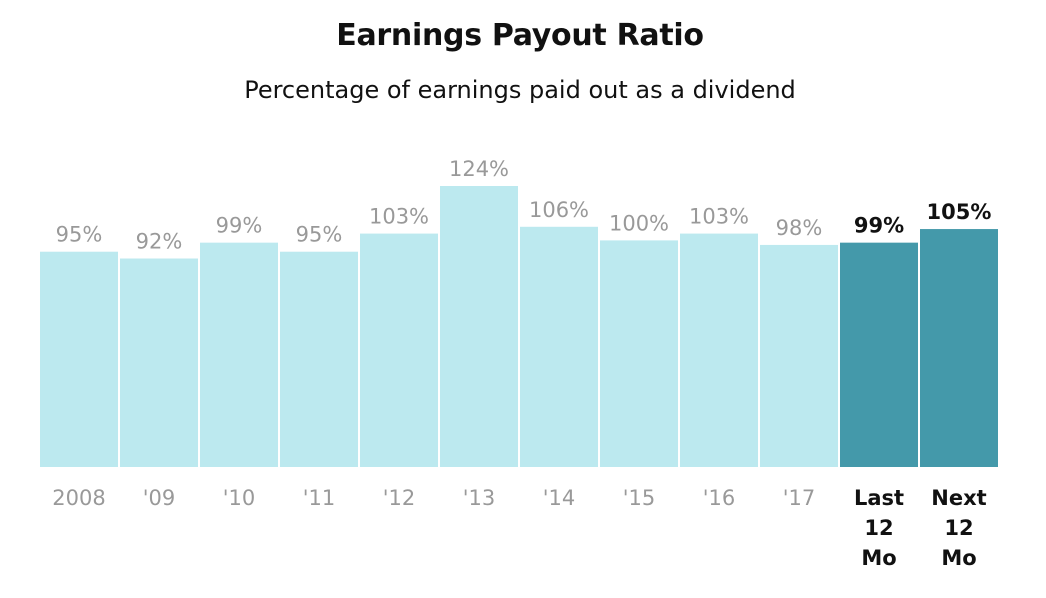 This screenshot has height=598, width=1046. Describe the element at coordinates (879, 528) in the screenshot. I see `category-label-10: Last 12 Mo` at that location.